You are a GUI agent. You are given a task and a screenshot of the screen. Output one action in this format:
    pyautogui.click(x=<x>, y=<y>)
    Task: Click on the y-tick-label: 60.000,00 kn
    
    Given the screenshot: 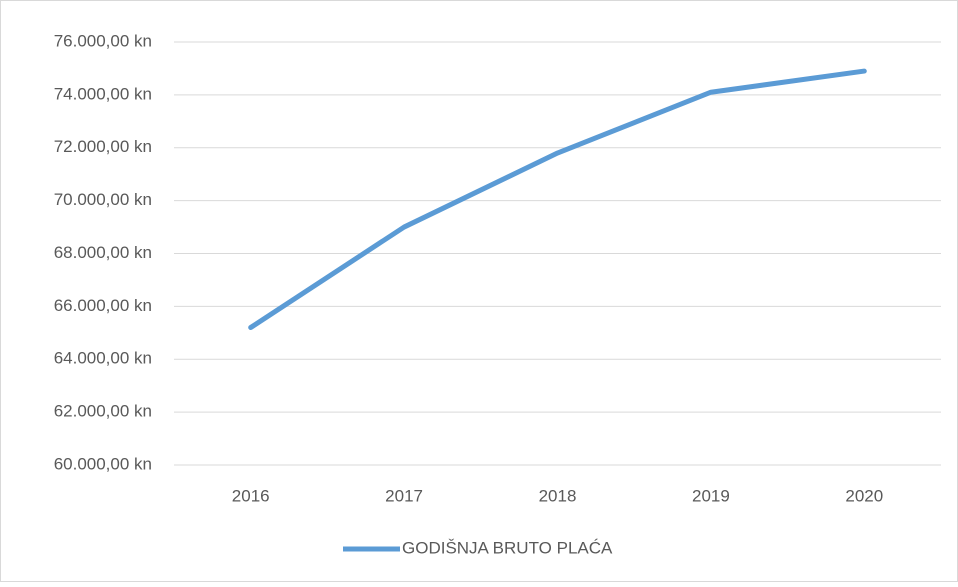 What is the action you would take?
    pyautogui.click(x=103, y=463)
    